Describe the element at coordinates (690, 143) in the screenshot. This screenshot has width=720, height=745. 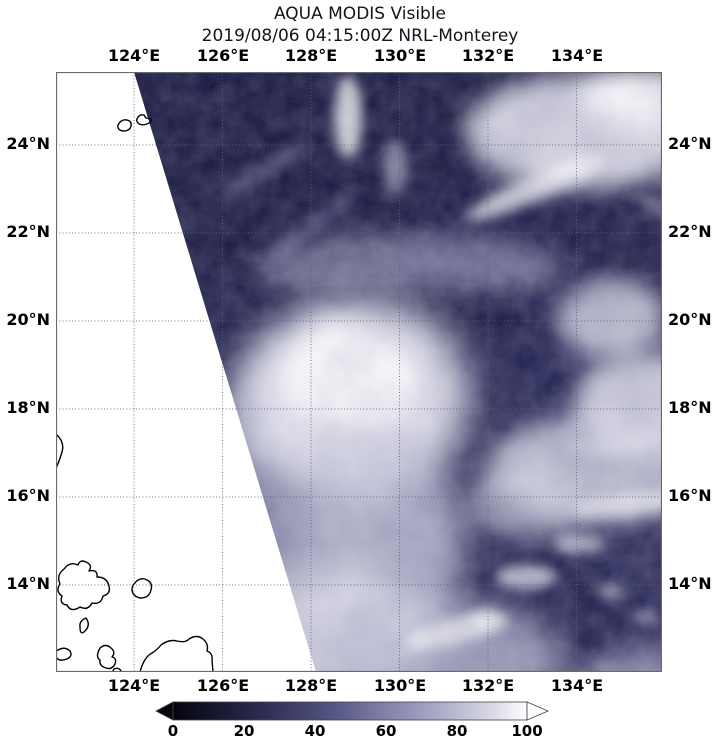
I see `lat-label-right: 24°N` at that location.